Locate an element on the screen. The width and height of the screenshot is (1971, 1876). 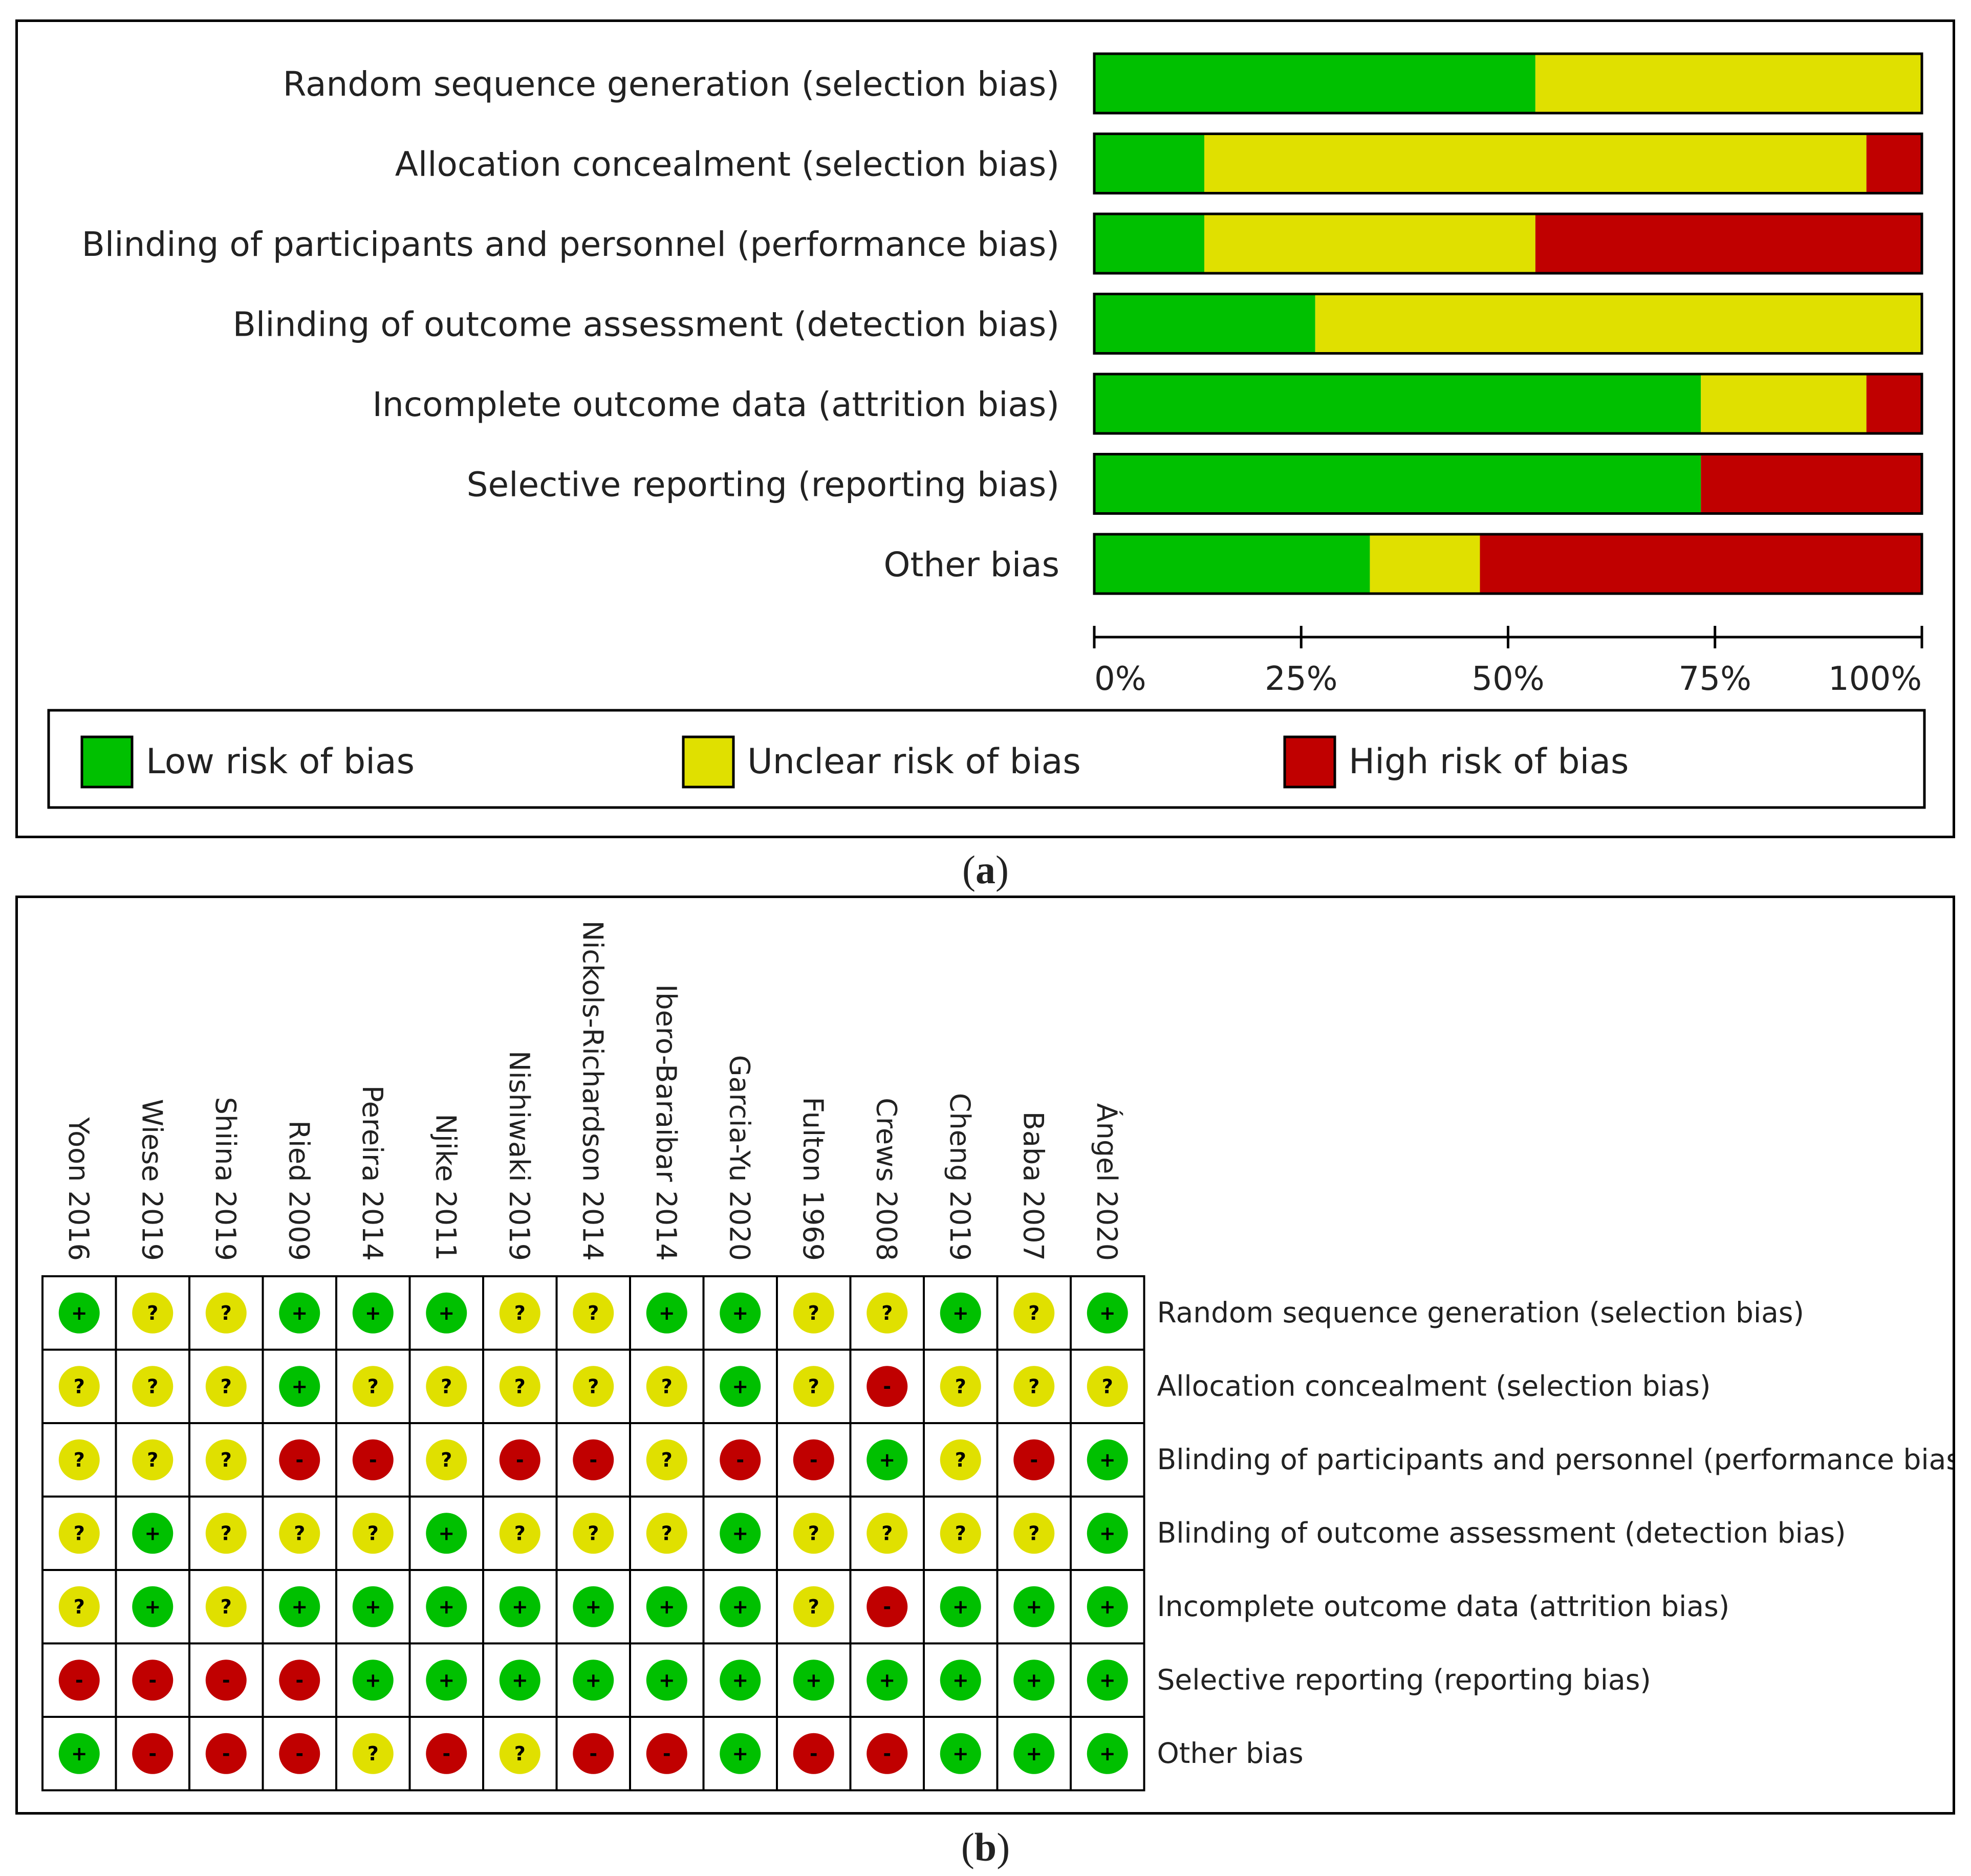
judgement-symbol-5-9: + is located at coordinates (740, 1680).